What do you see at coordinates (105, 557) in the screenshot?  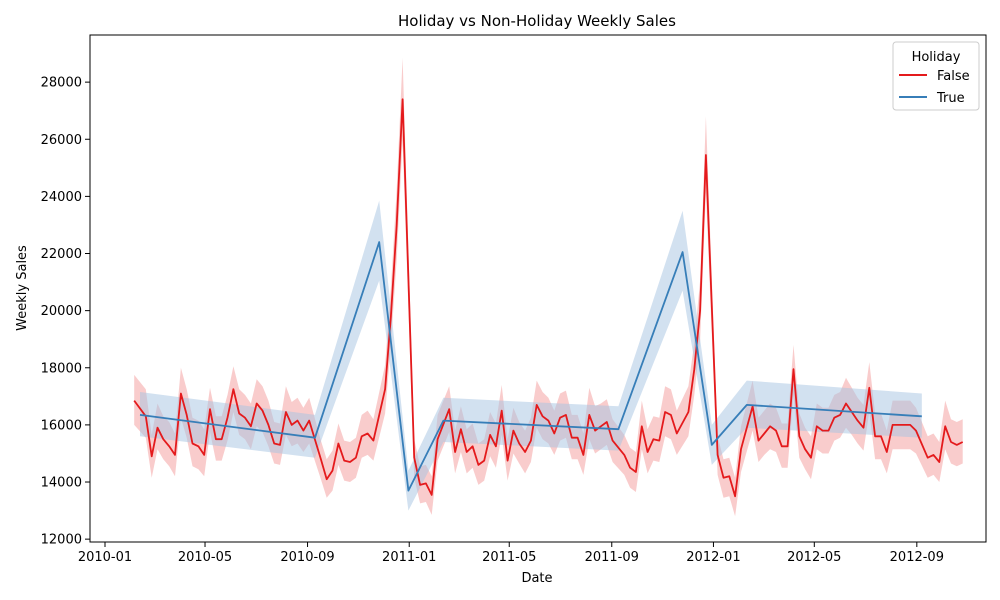 I see `x-tick-label: 2010-01` at bounding box center [105, 557].